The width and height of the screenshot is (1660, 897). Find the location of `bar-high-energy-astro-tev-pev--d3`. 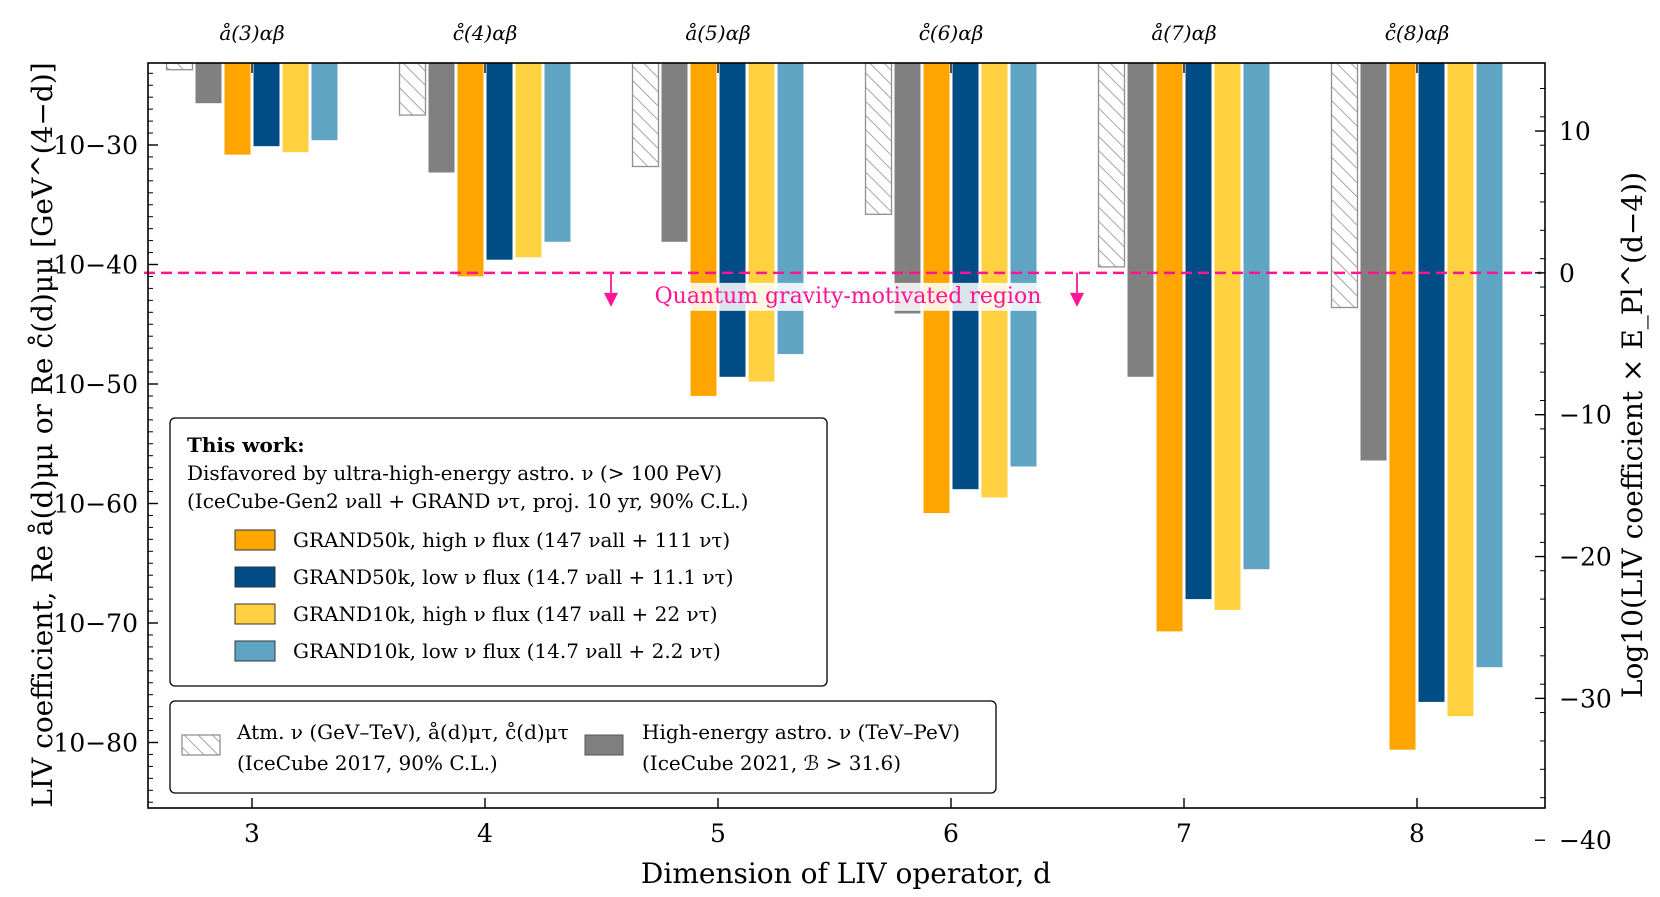

bar-high-energy-astro-tev-pev--d3 is located at coordinates (208, 83).